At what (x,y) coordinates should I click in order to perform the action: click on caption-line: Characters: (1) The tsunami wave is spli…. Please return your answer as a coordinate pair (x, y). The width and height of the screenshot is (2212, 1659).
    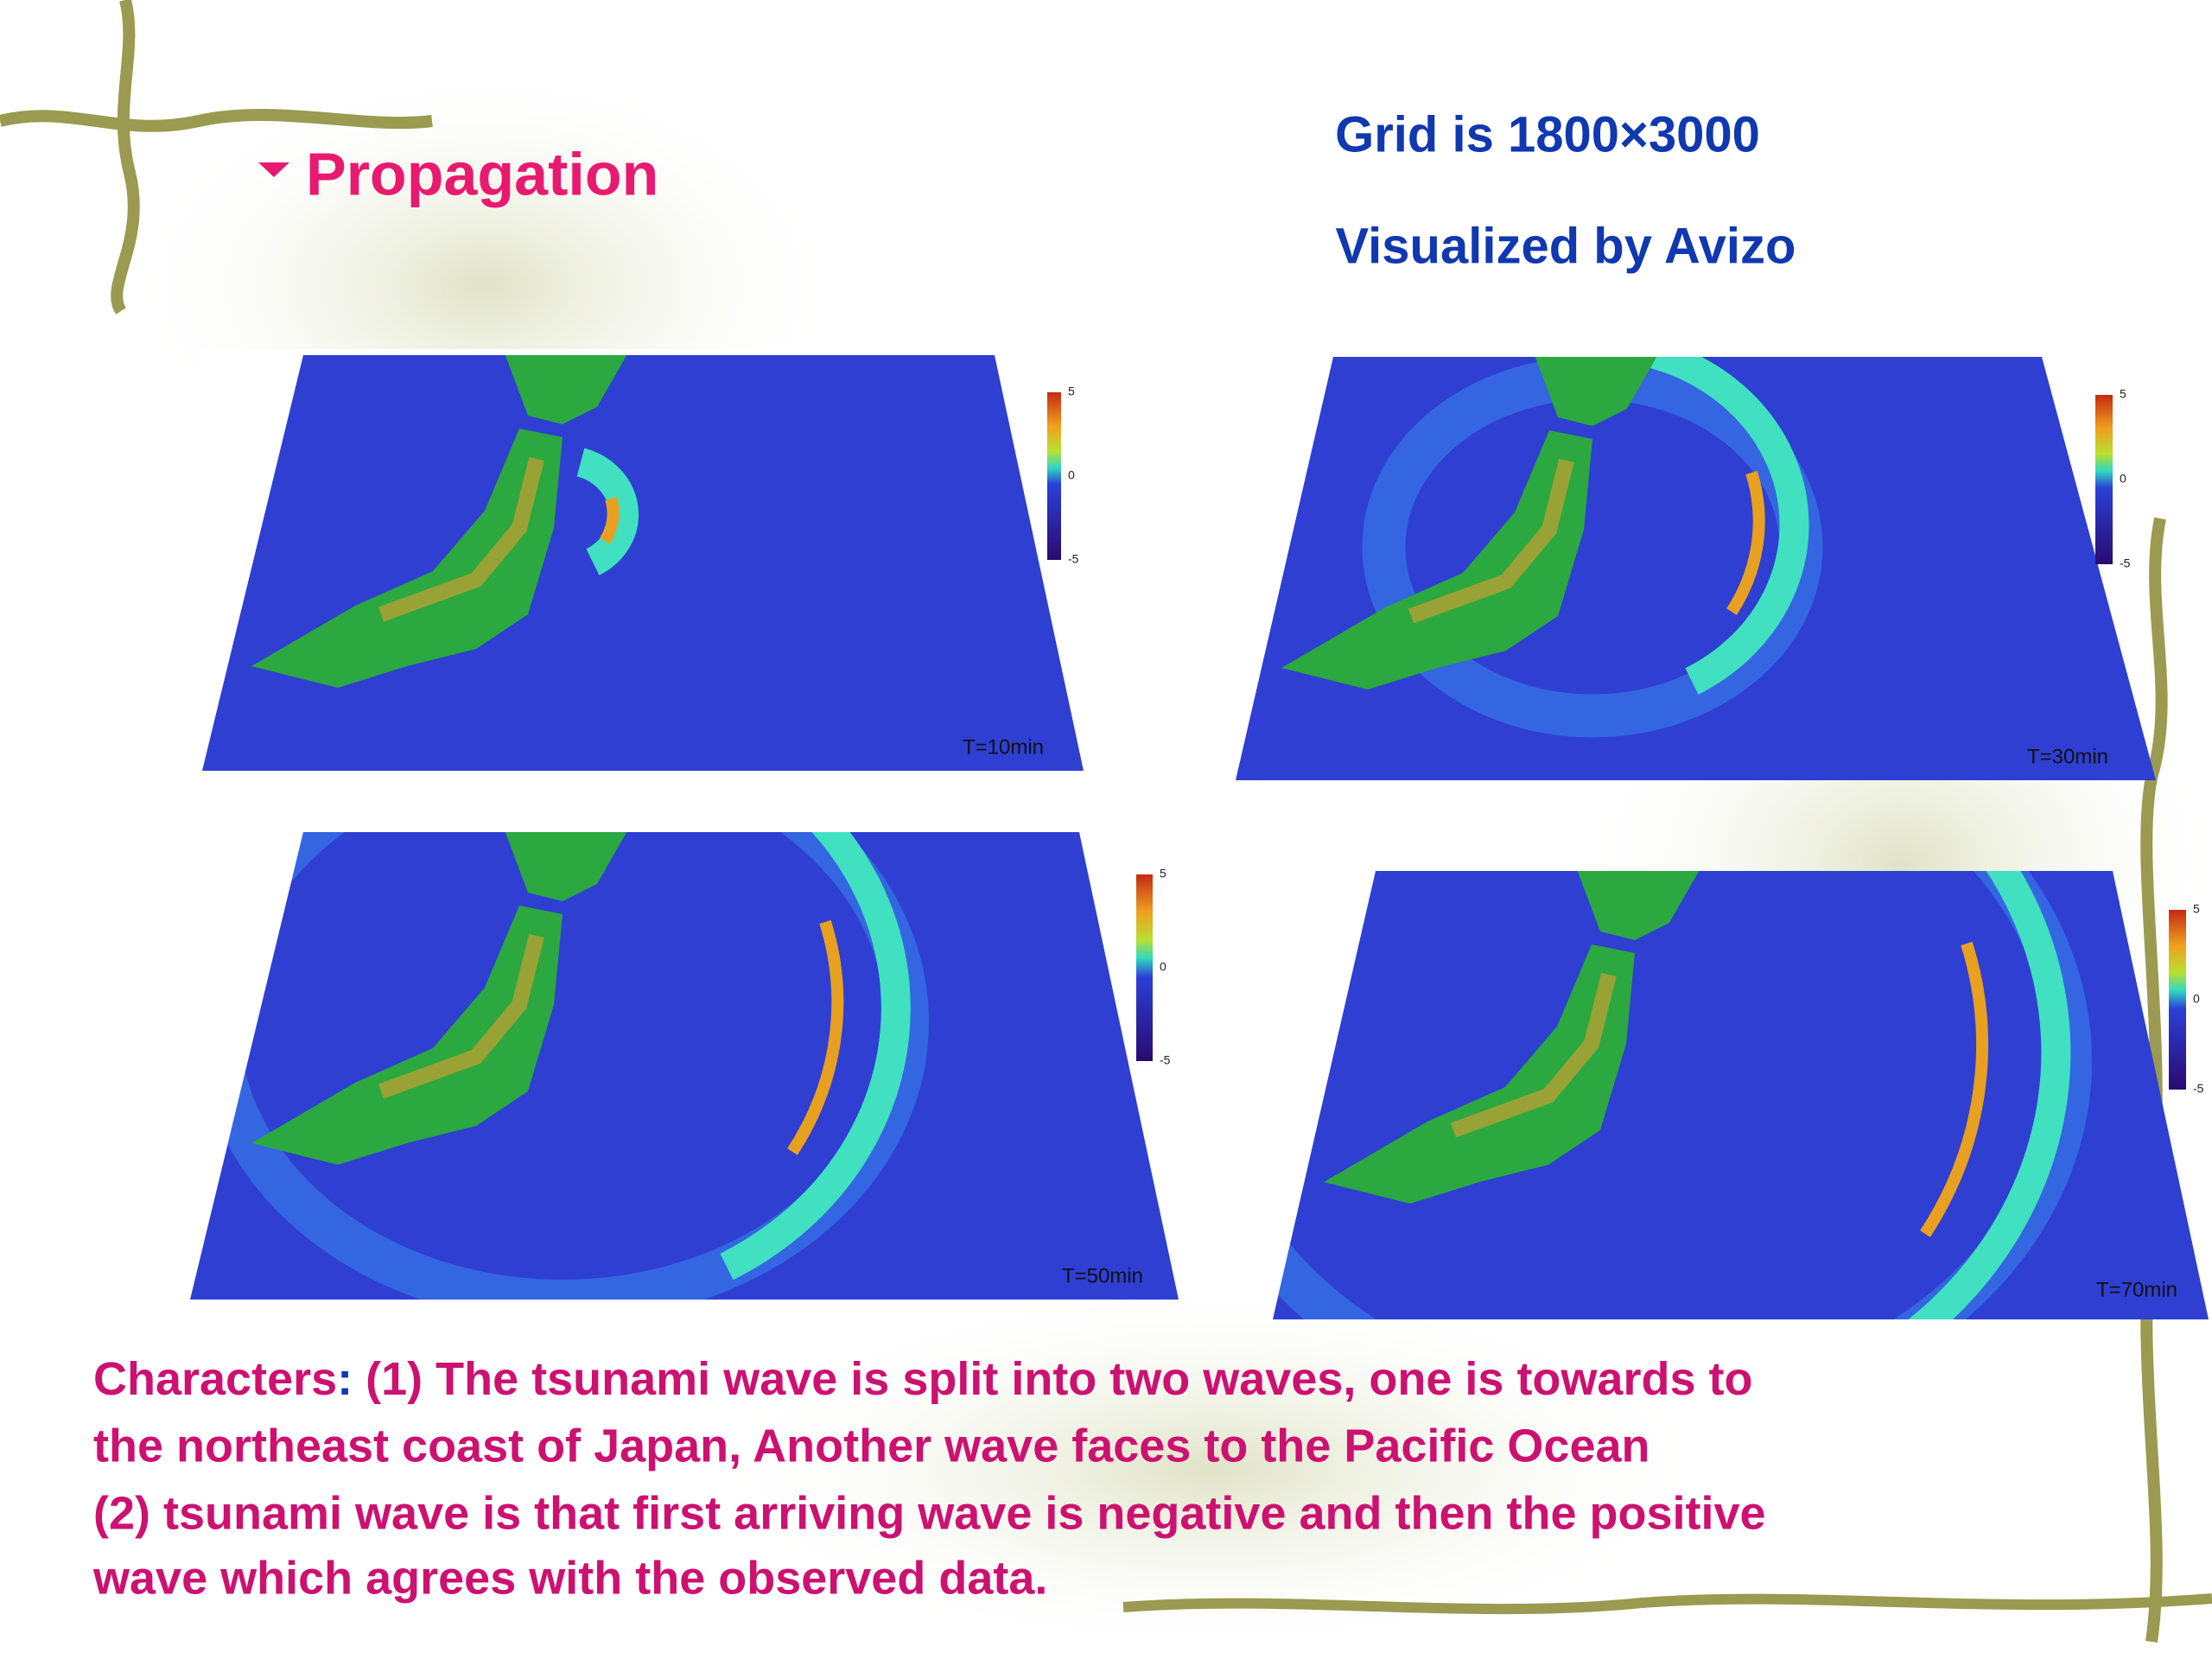
    Looking at the image, I should click on (922, 1379).